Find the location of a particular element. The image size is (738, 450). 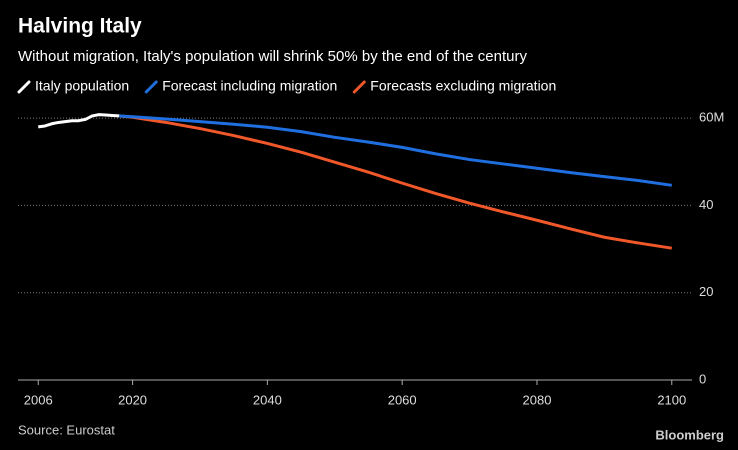

x-tick-label: 2100 is located at coordinates (671, 399).